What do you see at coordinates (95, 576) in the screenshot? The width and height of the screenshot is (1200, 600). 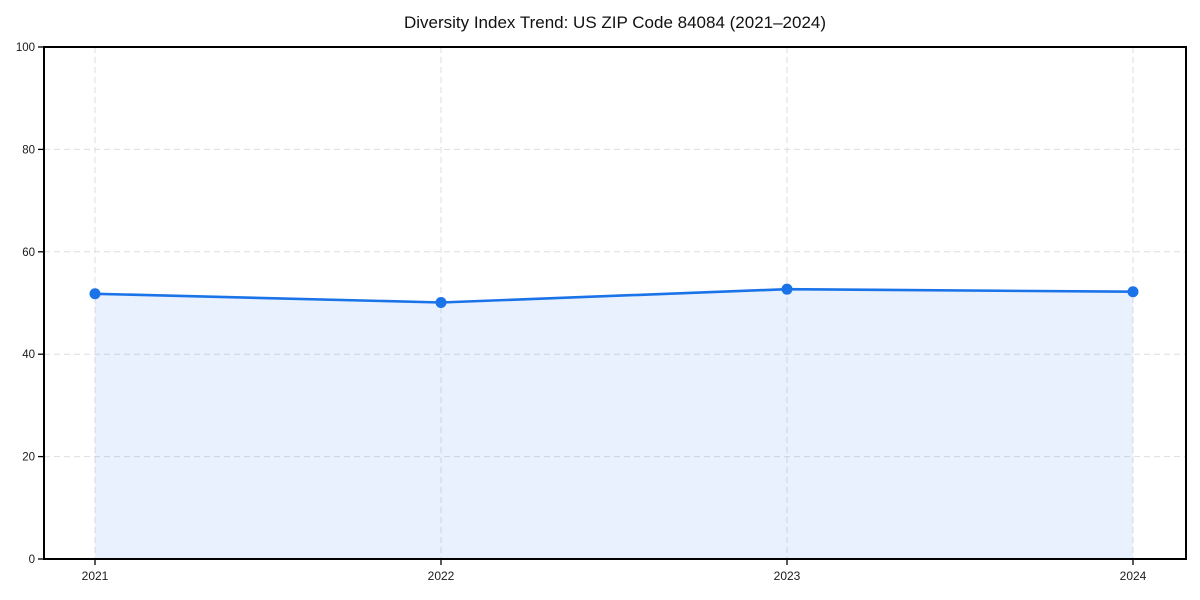 I see `x-axis-tick-label: 2021` at bounding box center [95, 576].